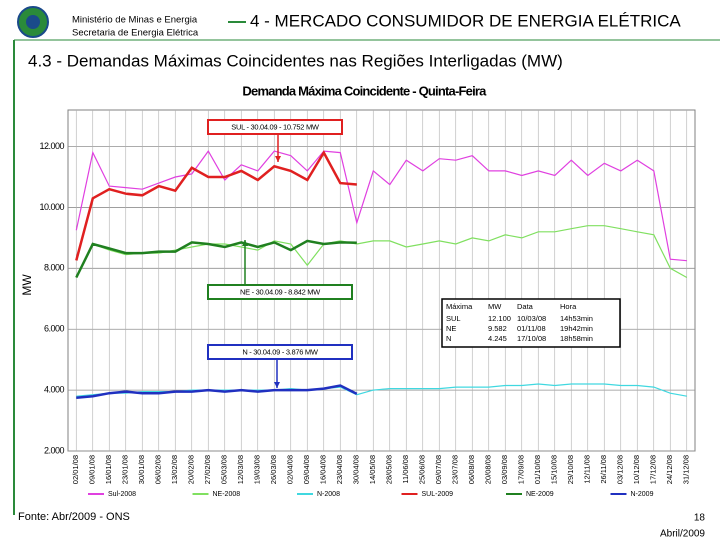 This screenshot has height=540, width=720. I want to click on x-tick-label: 15/10/08, so click(554, 469).